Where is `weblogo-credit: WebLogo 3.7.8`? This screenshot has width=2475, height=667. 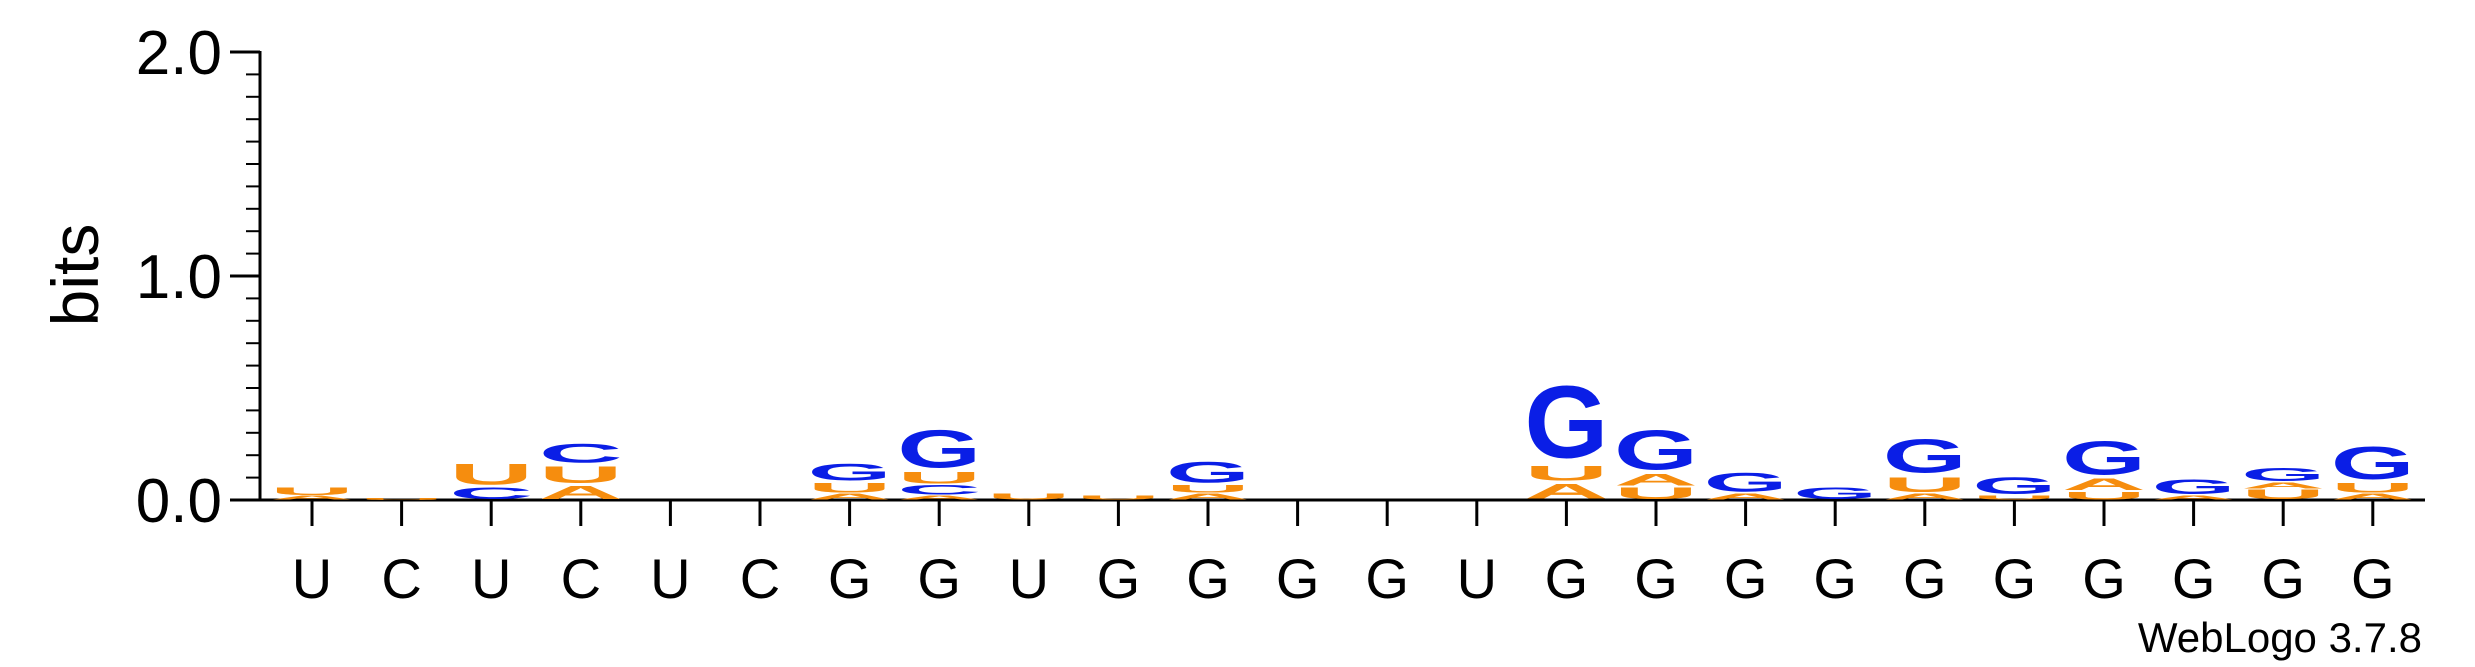
weblogo-credit: WebLogo 3.7.8 is located at coordinates (2280, 637).